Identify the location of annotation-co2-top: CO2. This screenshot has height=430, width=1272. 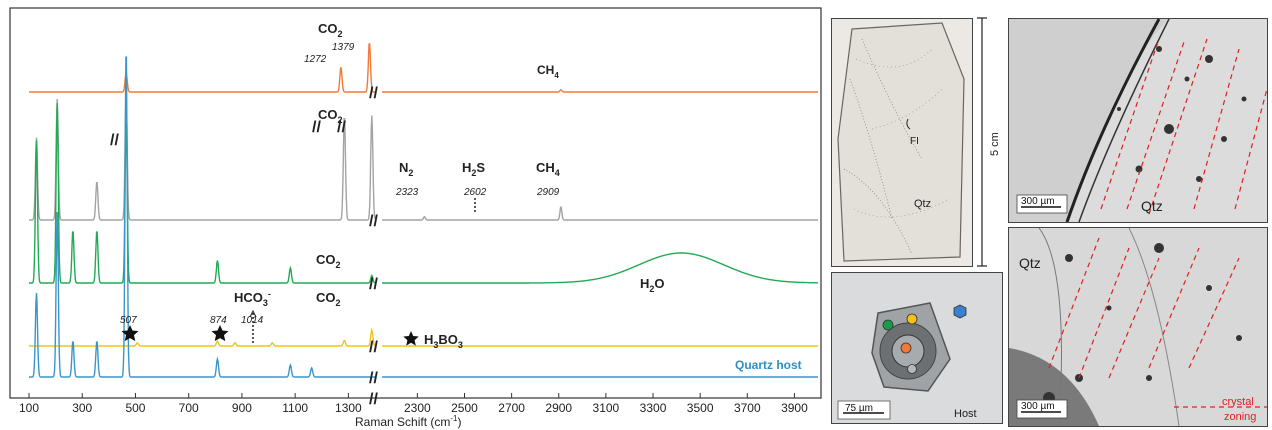
(330, 30).